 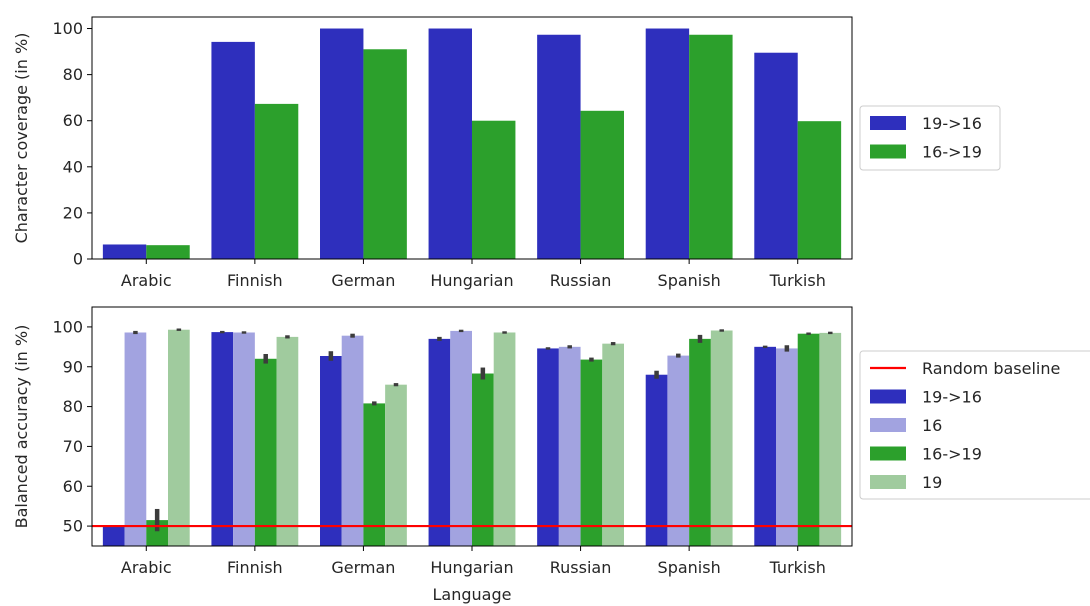 I want to click on legend-box, so click(x=974, y=425).